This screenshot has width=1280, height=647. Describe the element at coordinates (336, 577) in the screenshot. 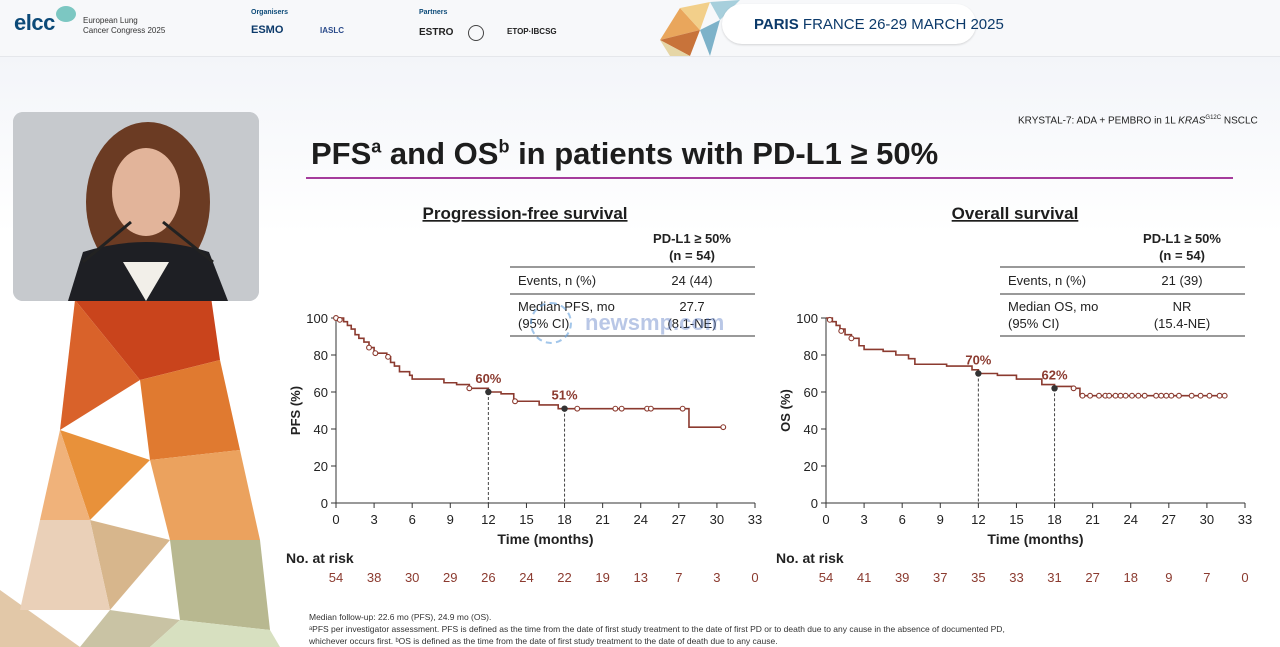

I see `pfs-at-risk-value: 54` at that location.